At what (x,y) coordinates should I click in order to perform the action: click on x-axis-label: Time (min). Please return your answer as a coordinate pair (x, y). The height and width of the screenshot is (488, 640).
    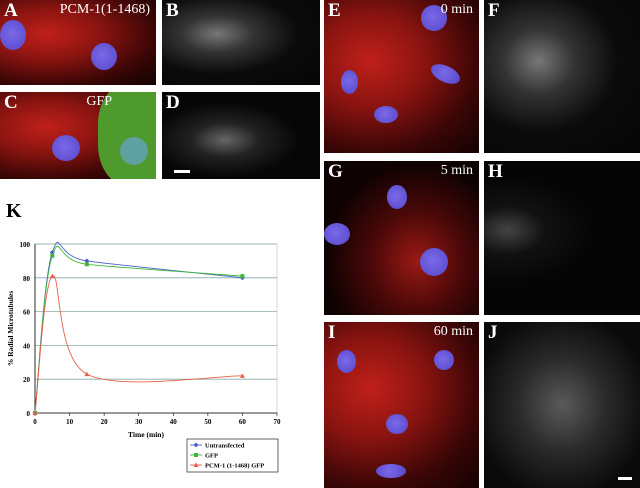
    Looking at the image, I should click on (146, 434).